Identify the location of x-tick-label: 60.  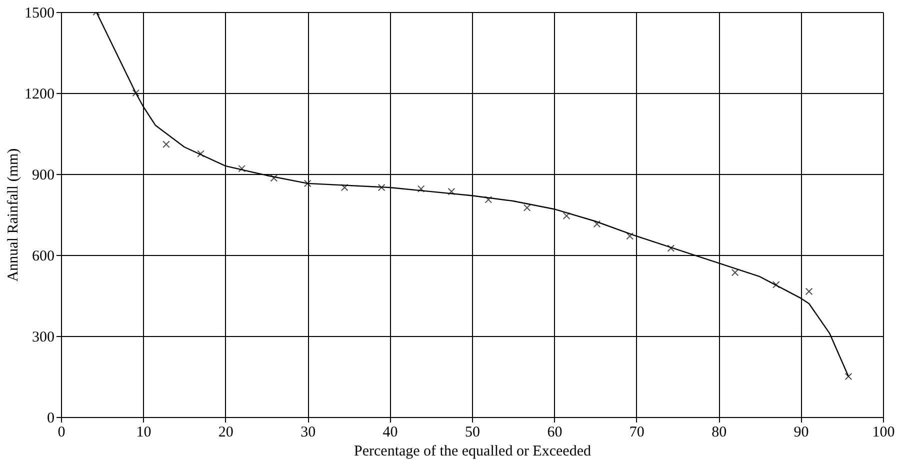
(554, 432).